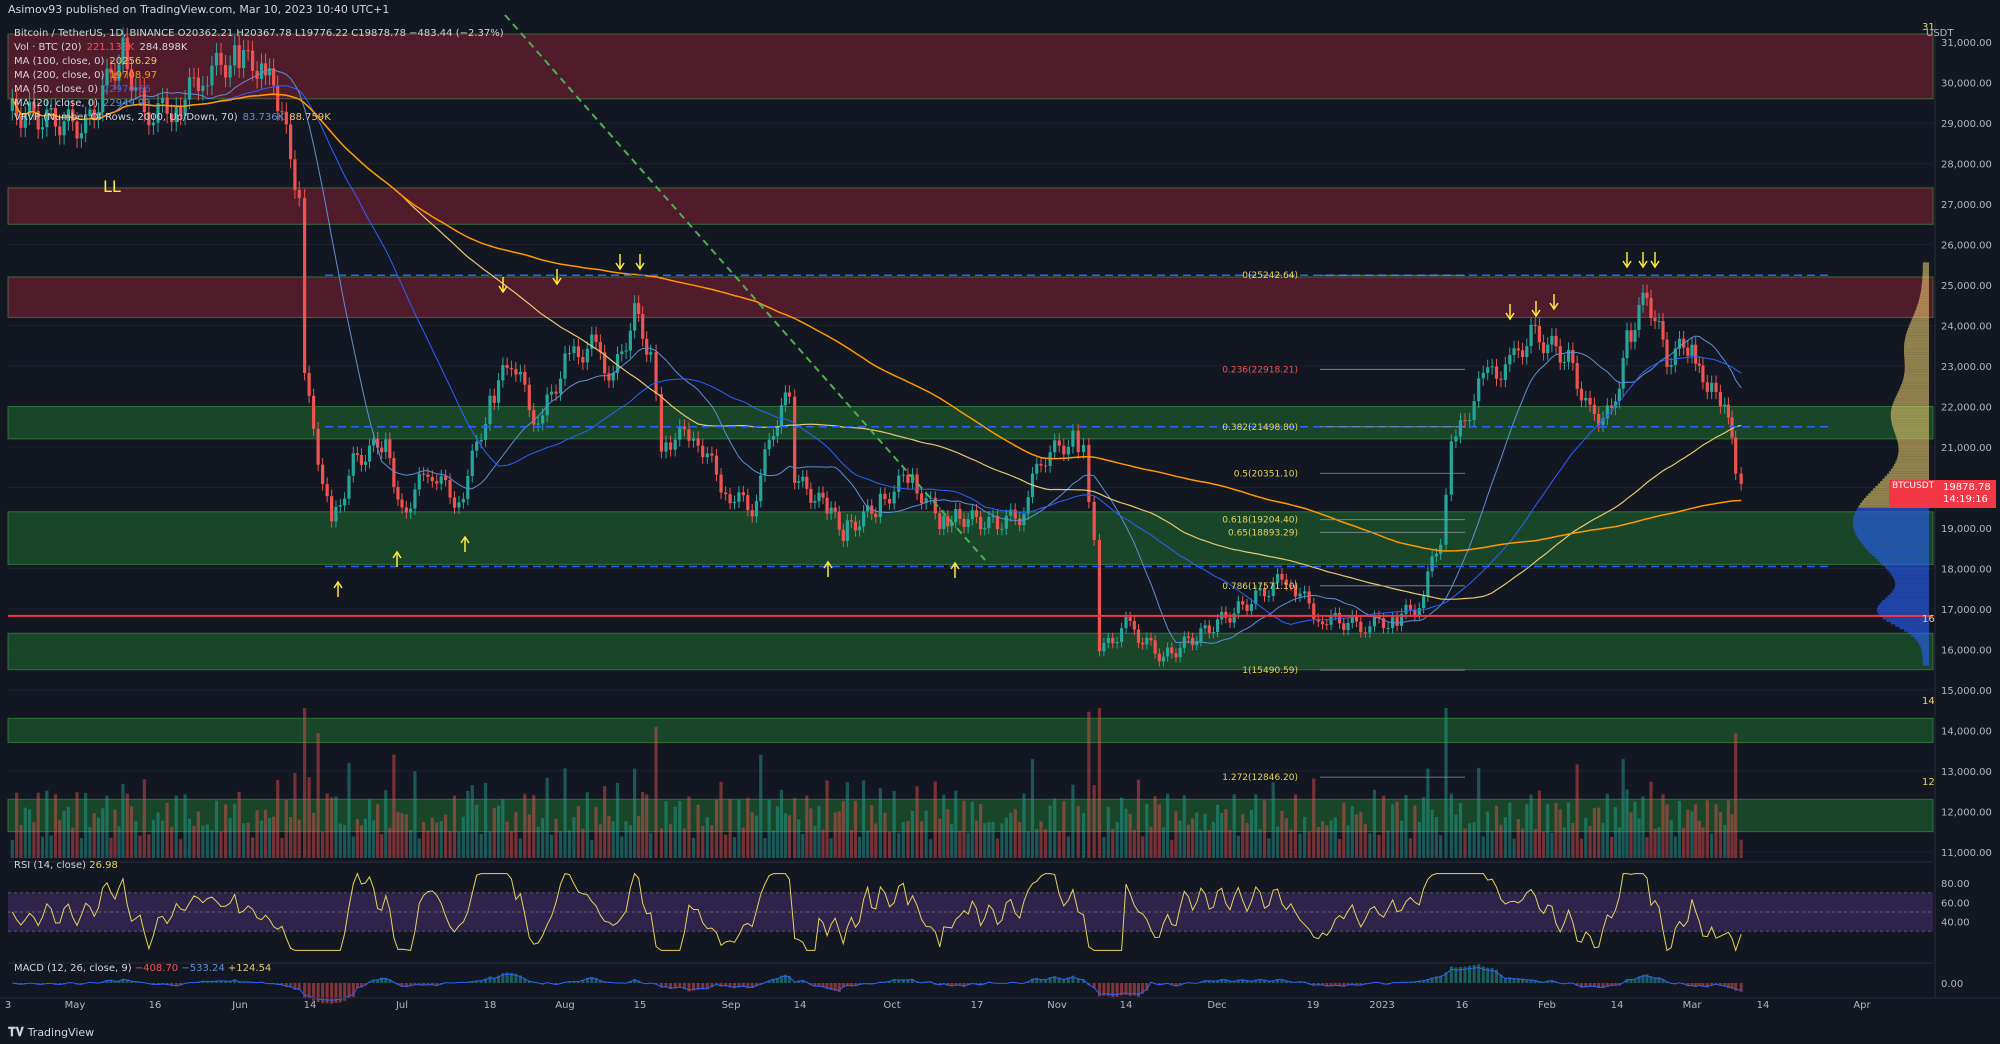 The width and height of the screenshot is (2000, 1044). Describe the element at coordinates (1968, 494) in the screenshot. I see `last-price-value-box: 19878.78 14:19:16` at that location.